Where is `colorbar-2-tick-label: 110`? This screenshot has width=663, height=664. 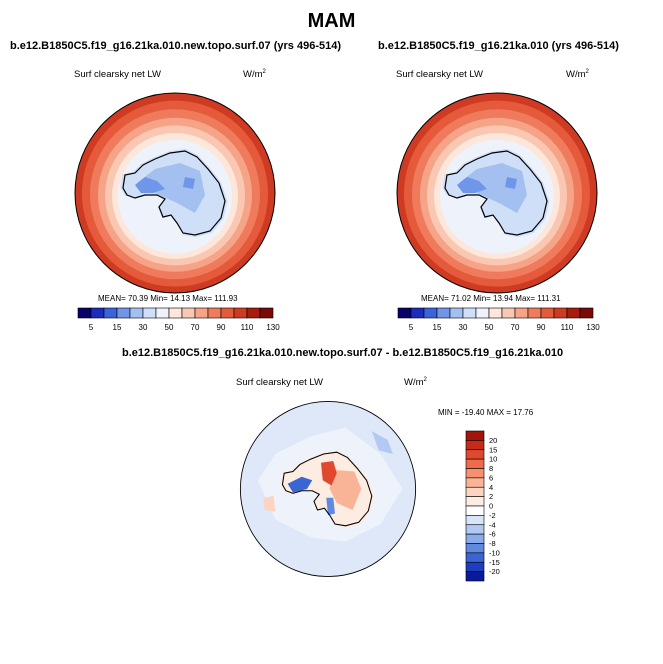
colorbar-2-tick-label: 110 is located at coordinates (567, 327).